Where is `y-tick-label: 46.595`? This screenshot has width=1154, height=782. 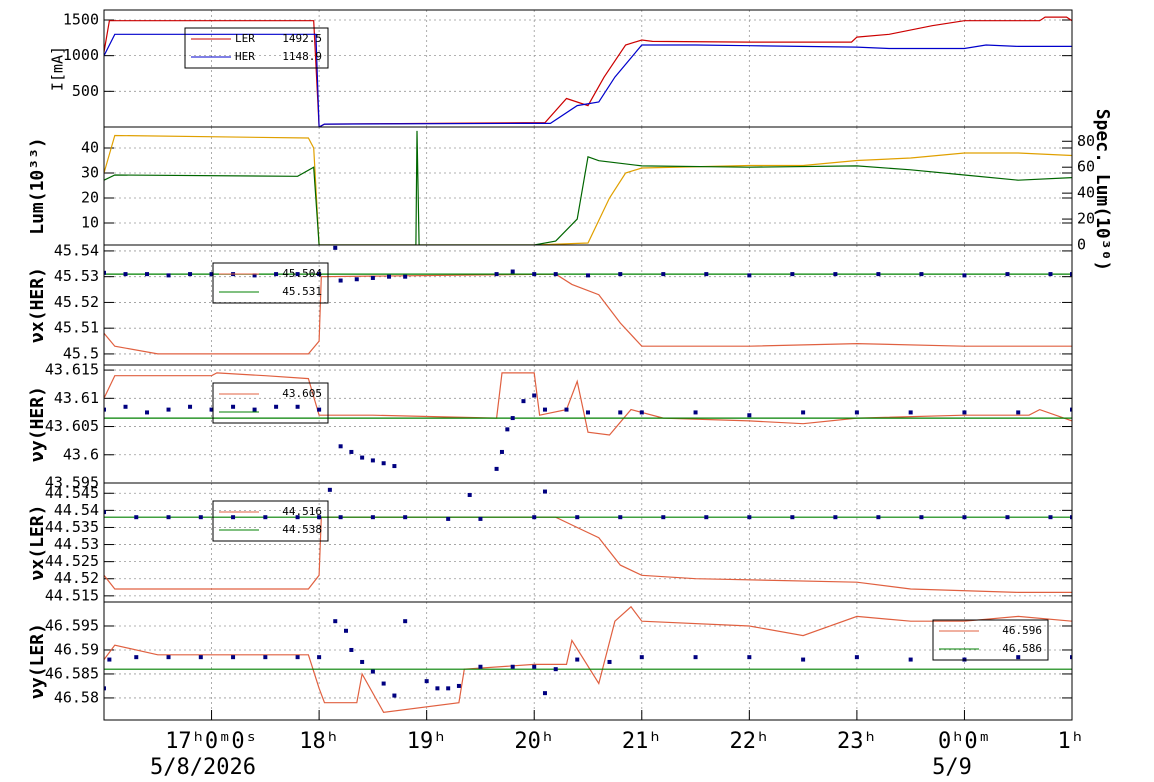
y-tick-label: 46.595 is located at coordinates (72, 625).